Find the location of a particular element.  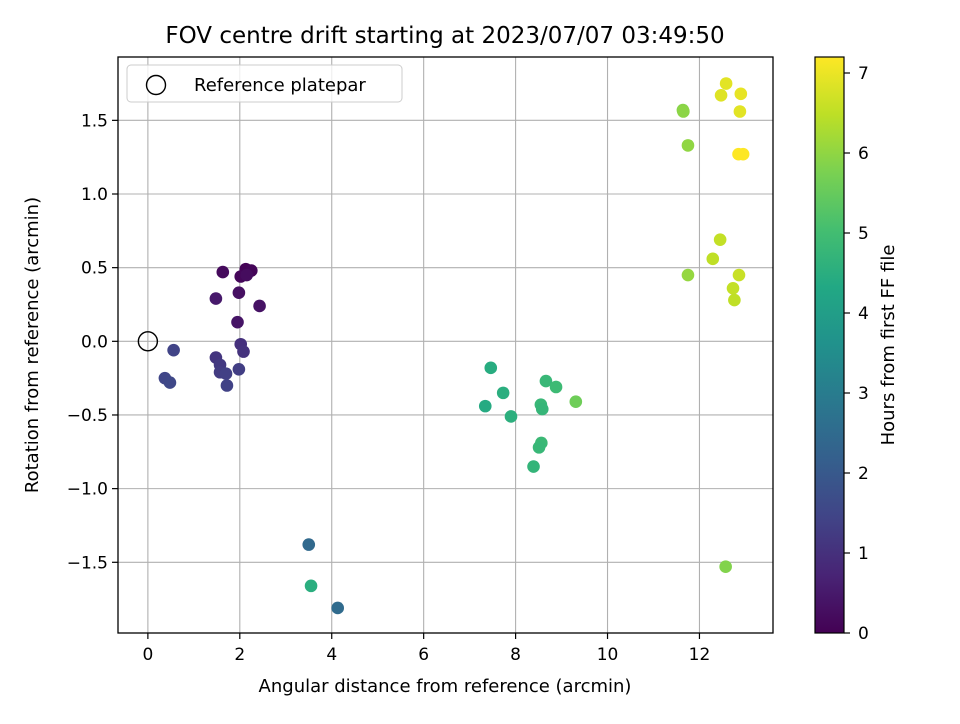

legend-box is located at coordinates (264, 83).